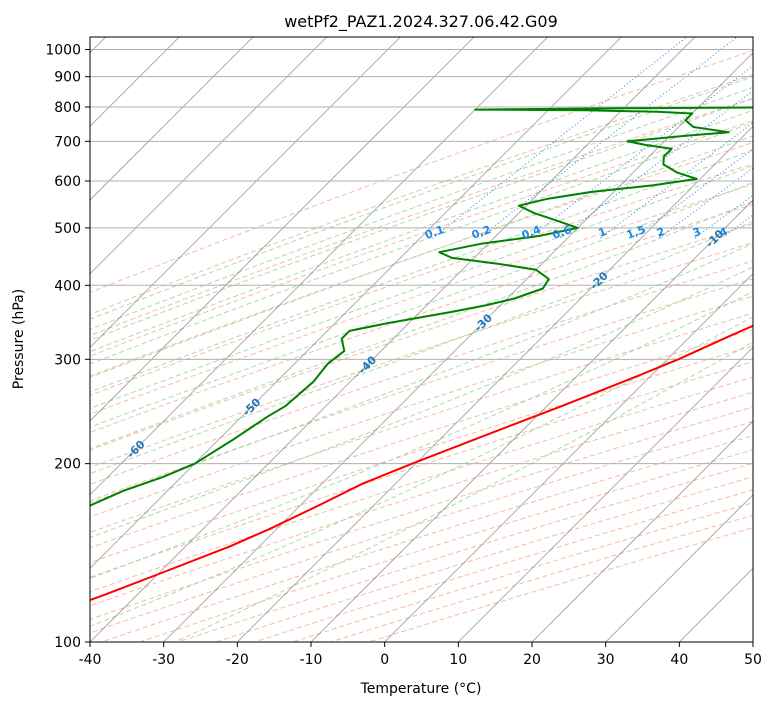 This screenshot has height=708, width=775. I want to click on x-tick-label: -10, so click(311, 660).